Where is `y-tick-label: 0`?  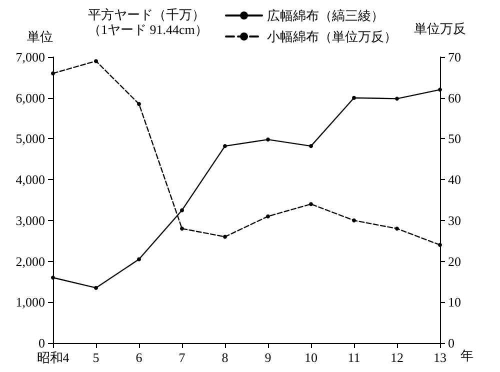 y-tick-label: 0 is located at coordinates (41, 343).